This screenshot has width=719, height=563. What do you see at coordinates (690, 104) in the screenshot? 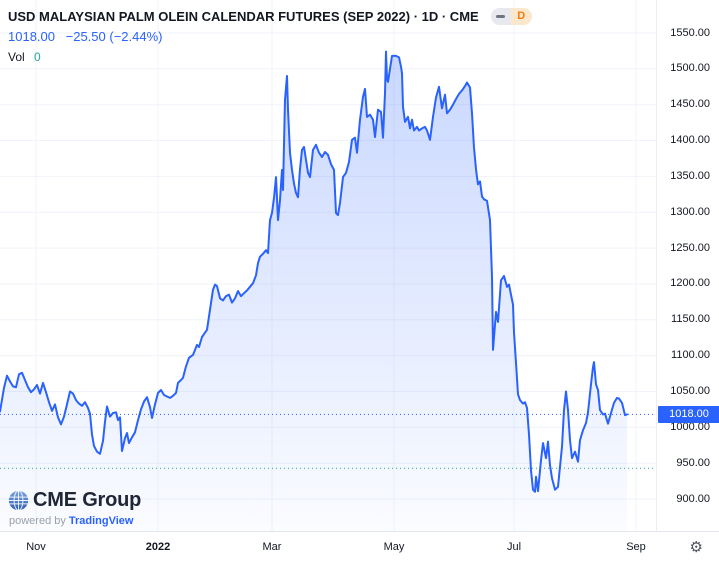
I see `price-tick-label: 1450.00` at bounding box center [690, 104].